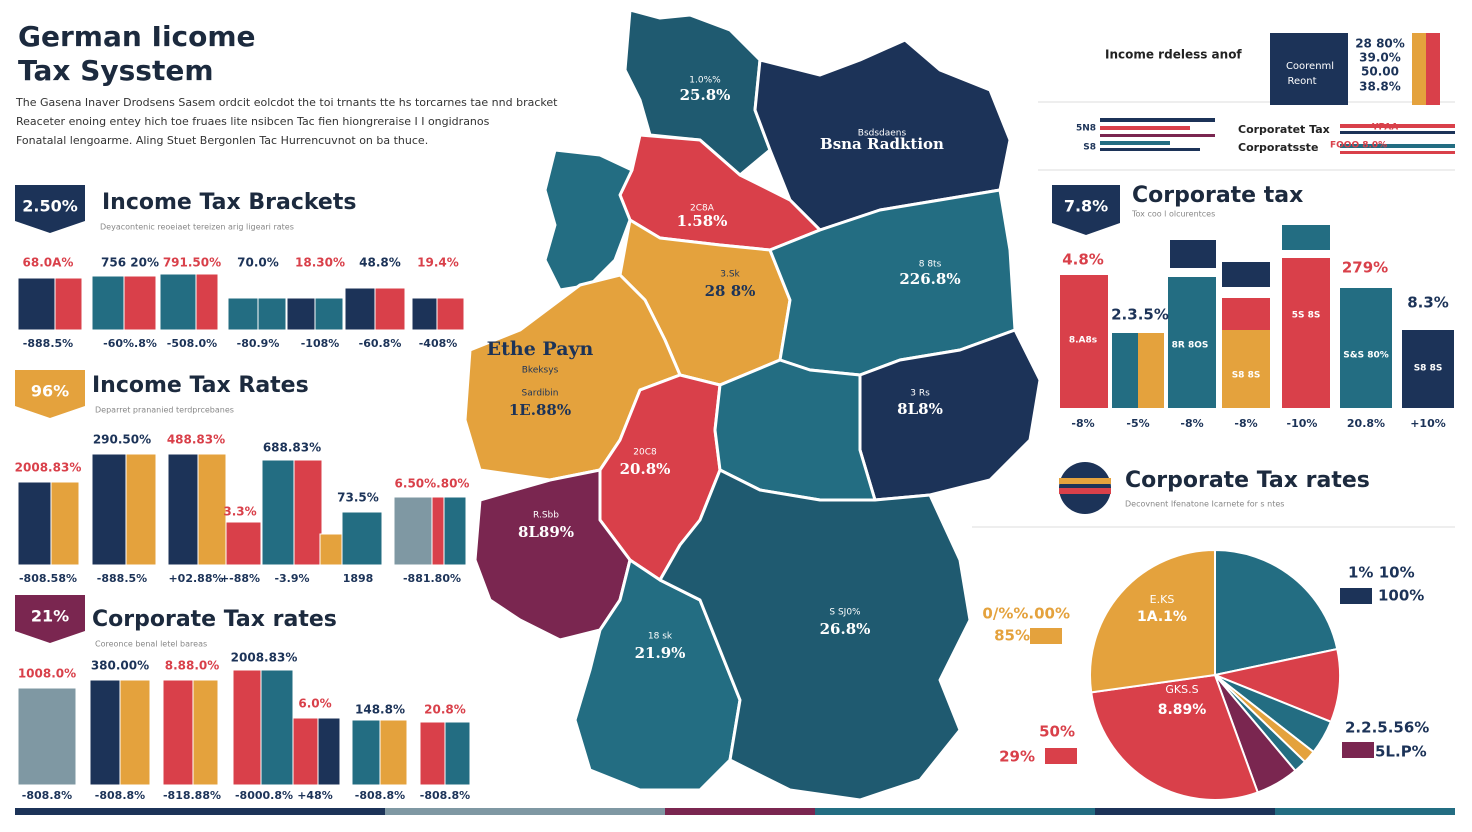  Describe the element at coordinates (1017, 757) in the screenshot. I see `pie-legend-label: 29%` at that location.